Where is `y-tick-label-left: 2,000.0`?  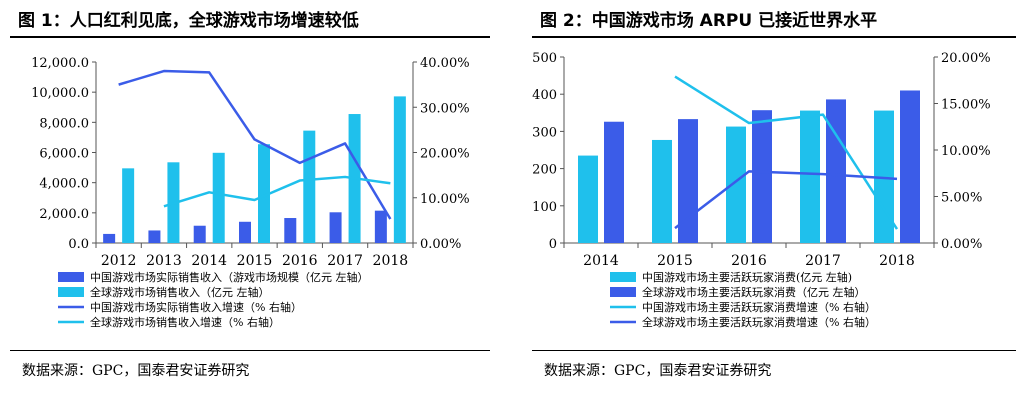
y-tick-label-left: 2,000.0 is located at coordinates (64, 214).